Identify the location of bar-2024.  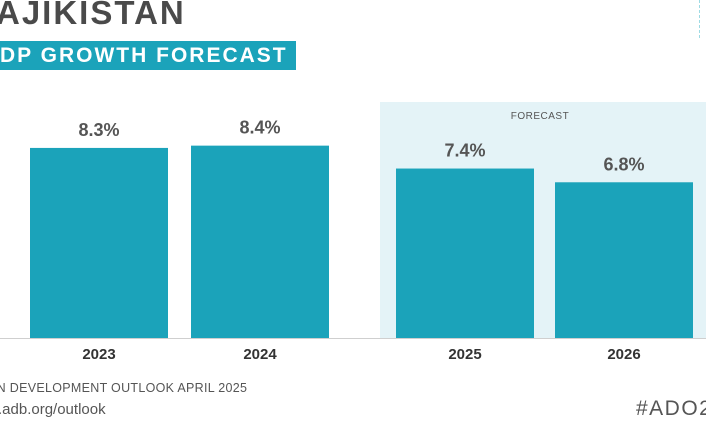
(260, 241).